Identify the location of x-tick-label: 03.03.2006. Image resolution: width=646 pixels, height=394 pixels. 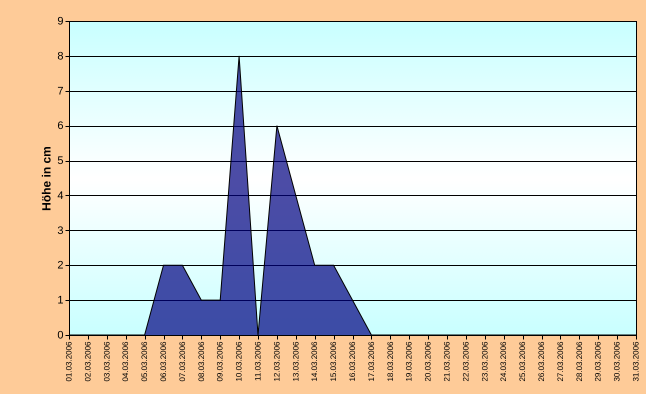
(107, 361).